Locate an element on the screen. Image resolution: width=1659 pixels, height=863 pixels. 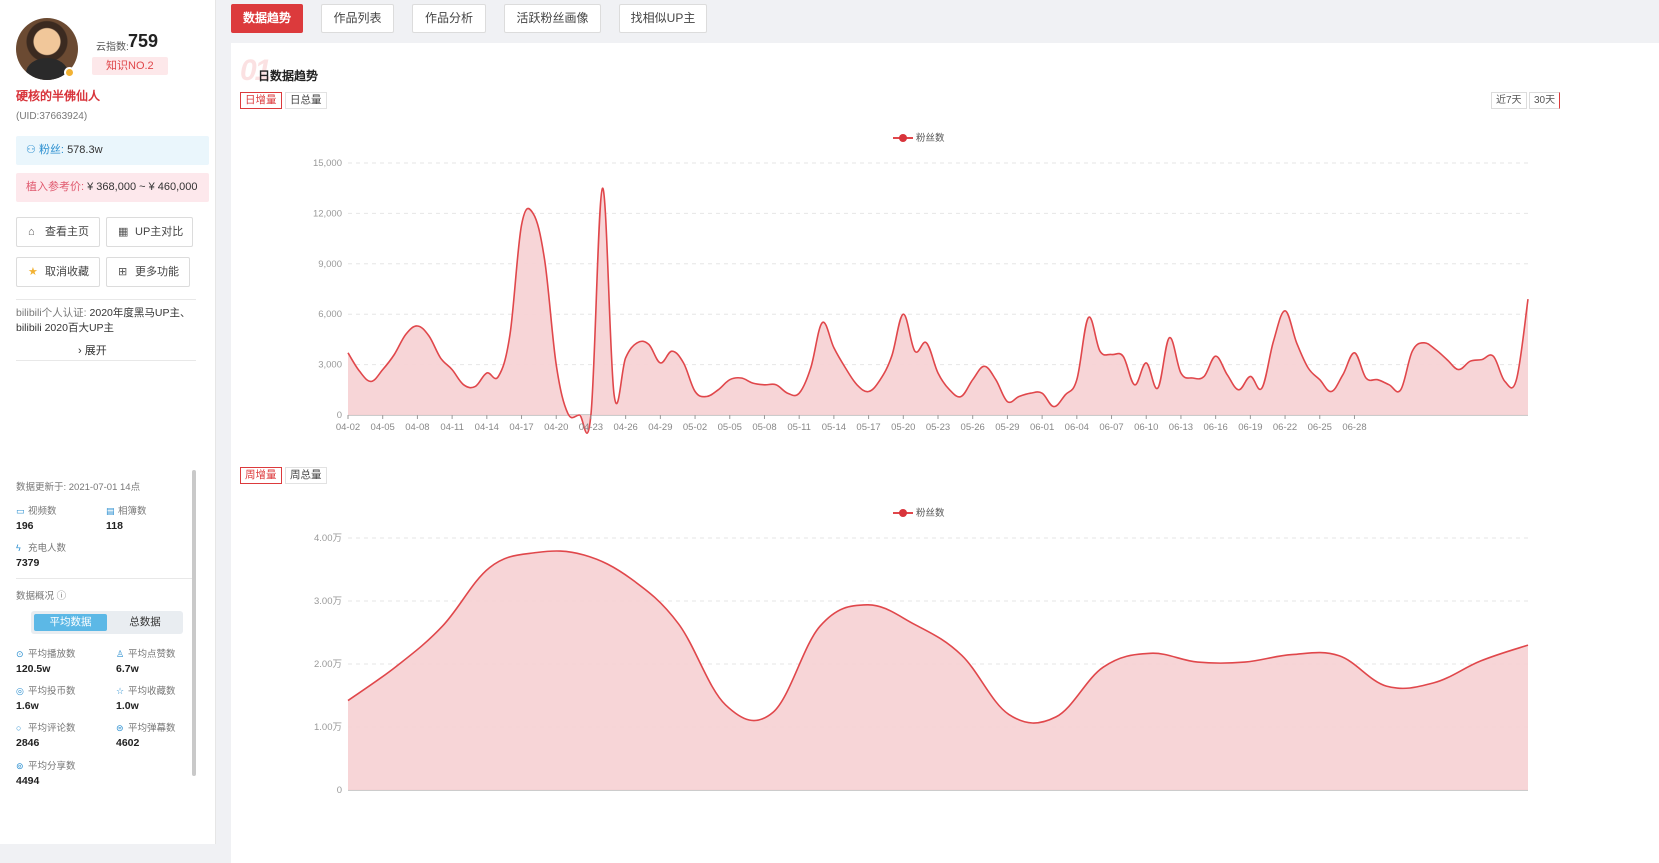
overview-text: 数据概况 is located at coordinates (35, 596).